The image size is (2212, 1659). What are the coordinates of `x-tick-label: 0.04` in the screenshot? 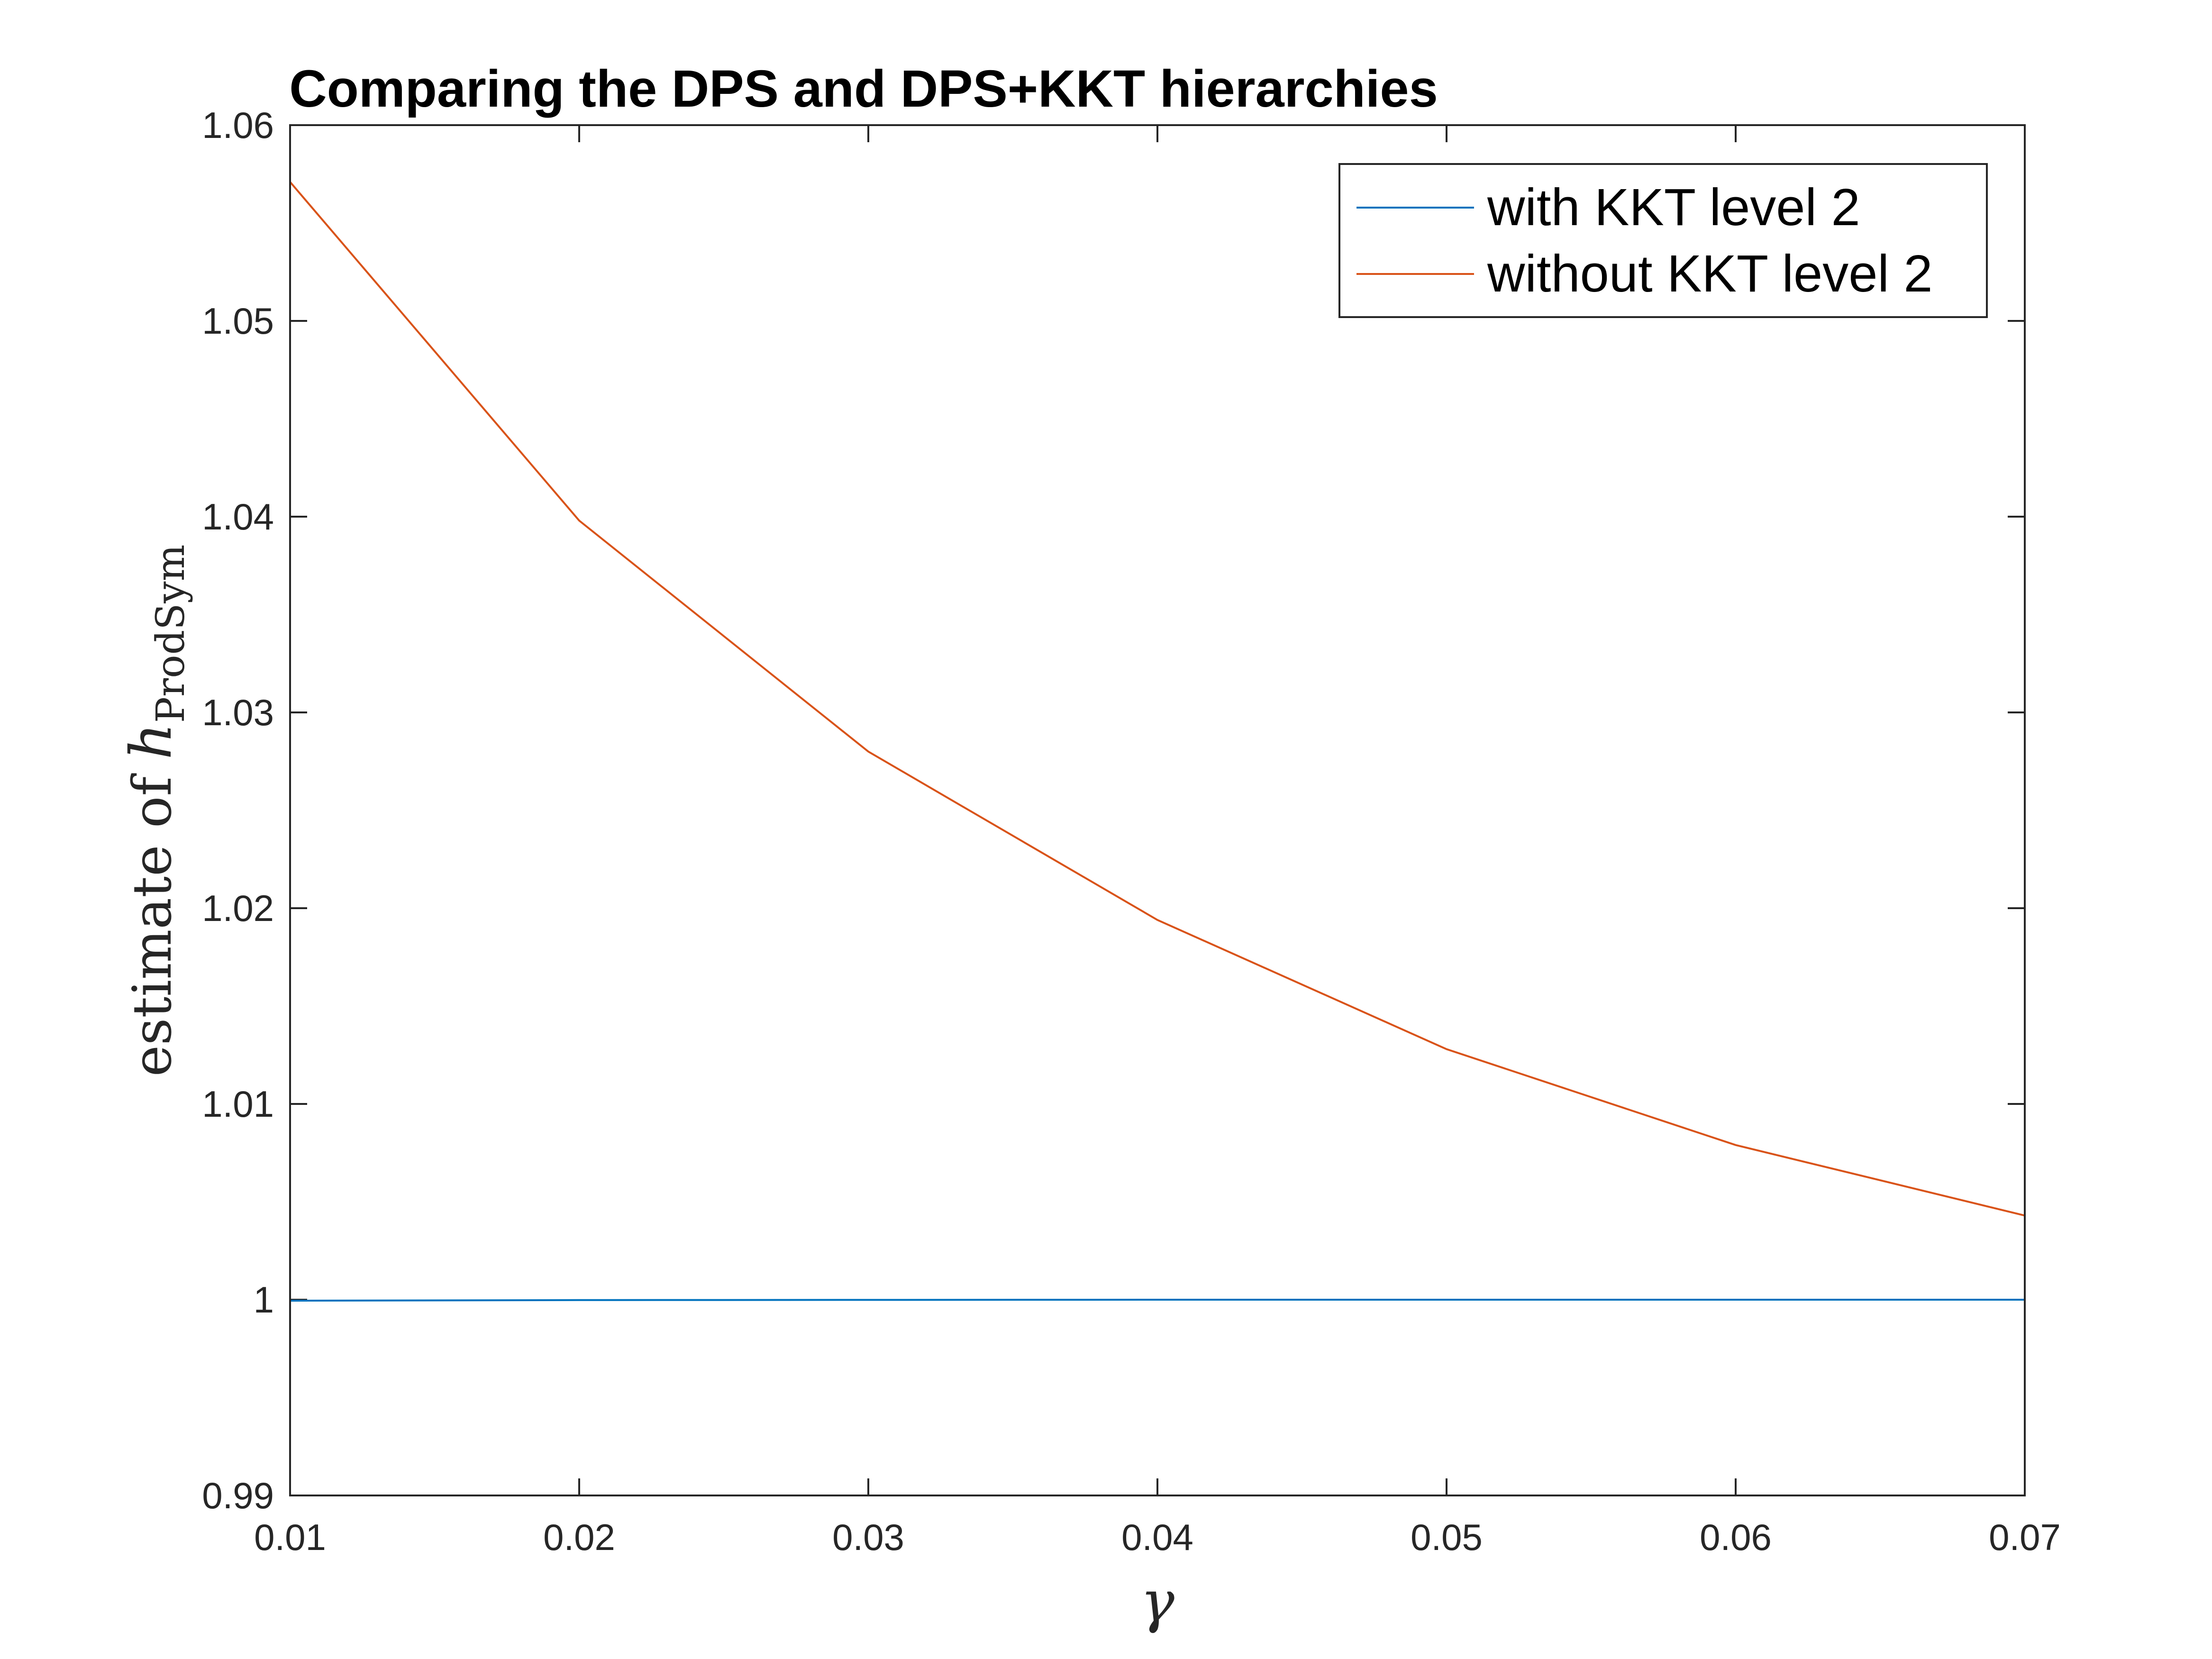 It's located at (1157, 1537).